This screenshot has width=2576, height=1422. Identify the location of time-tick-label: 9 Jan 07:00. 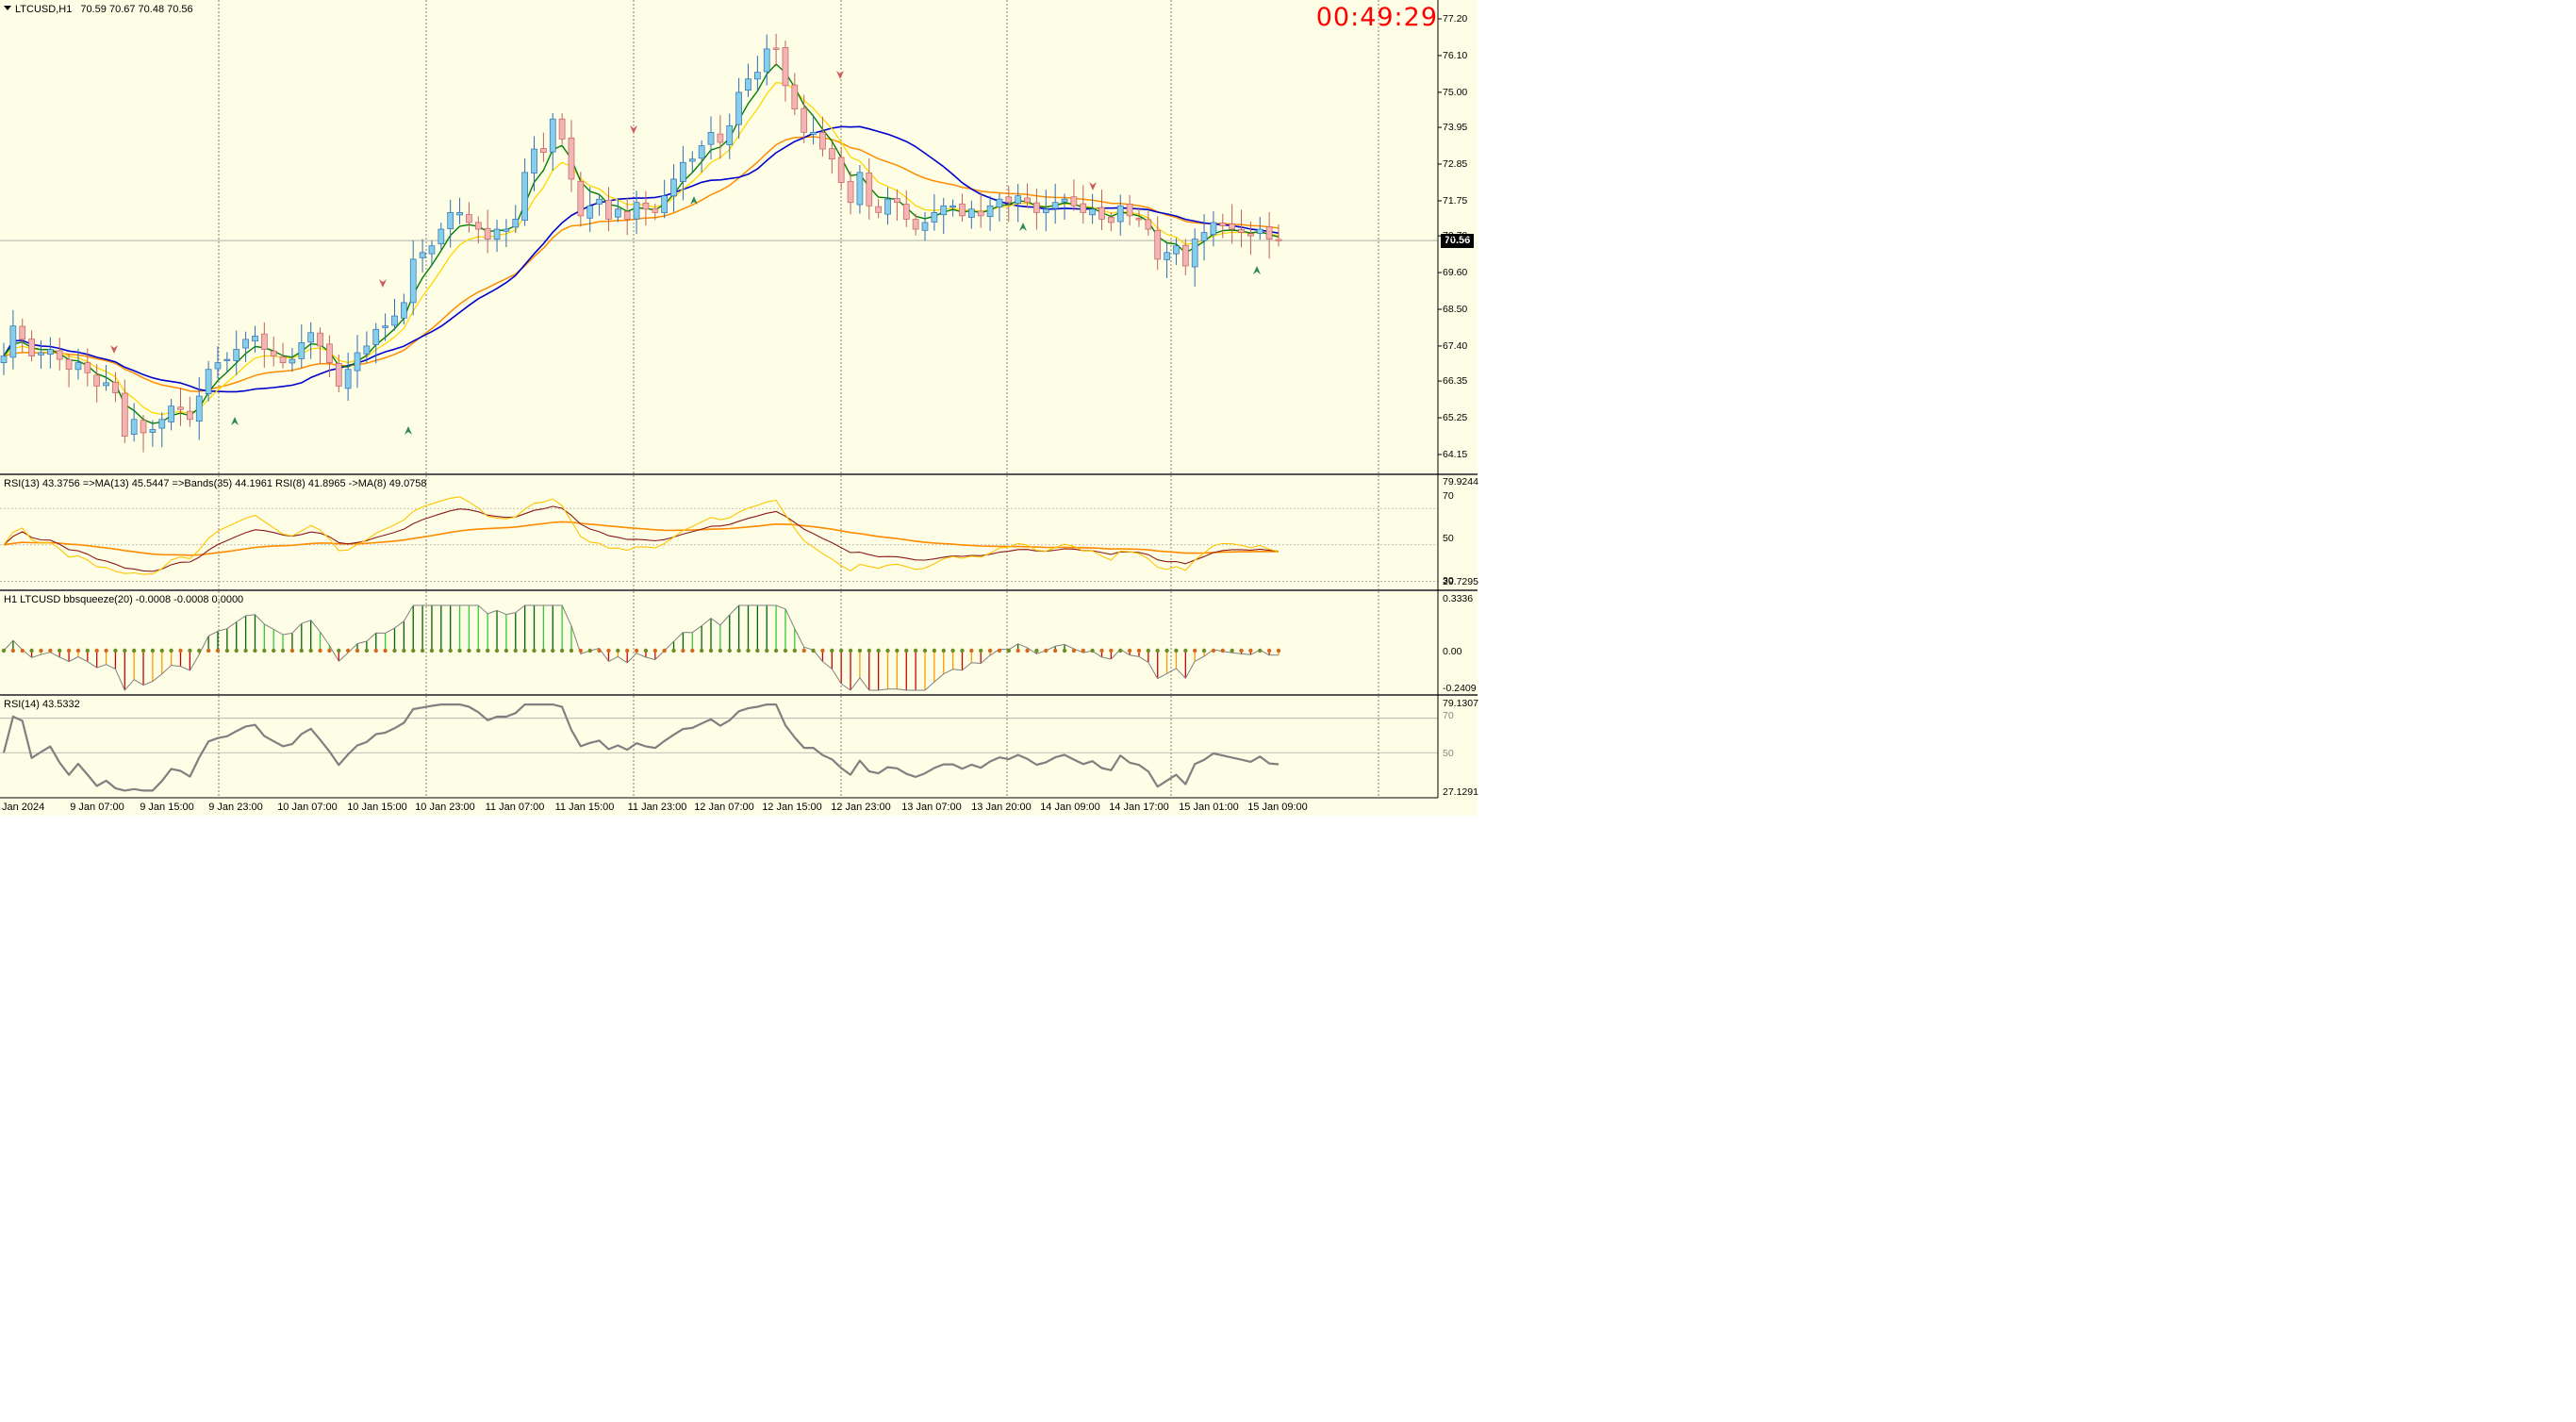
(97, 807).